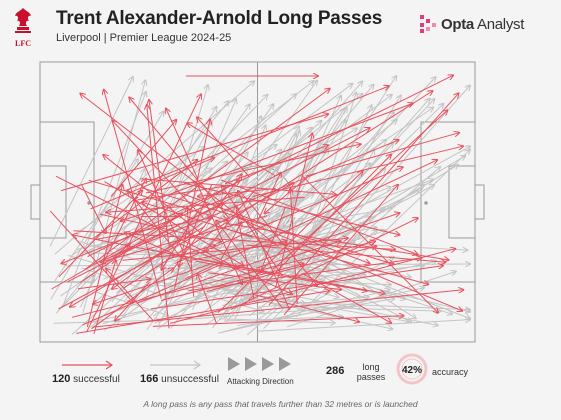 The image size is (561, 420). Describe the element at coordinates (86, 379) in the screenshot. I see `successful-legend: 120 successful` at that location.